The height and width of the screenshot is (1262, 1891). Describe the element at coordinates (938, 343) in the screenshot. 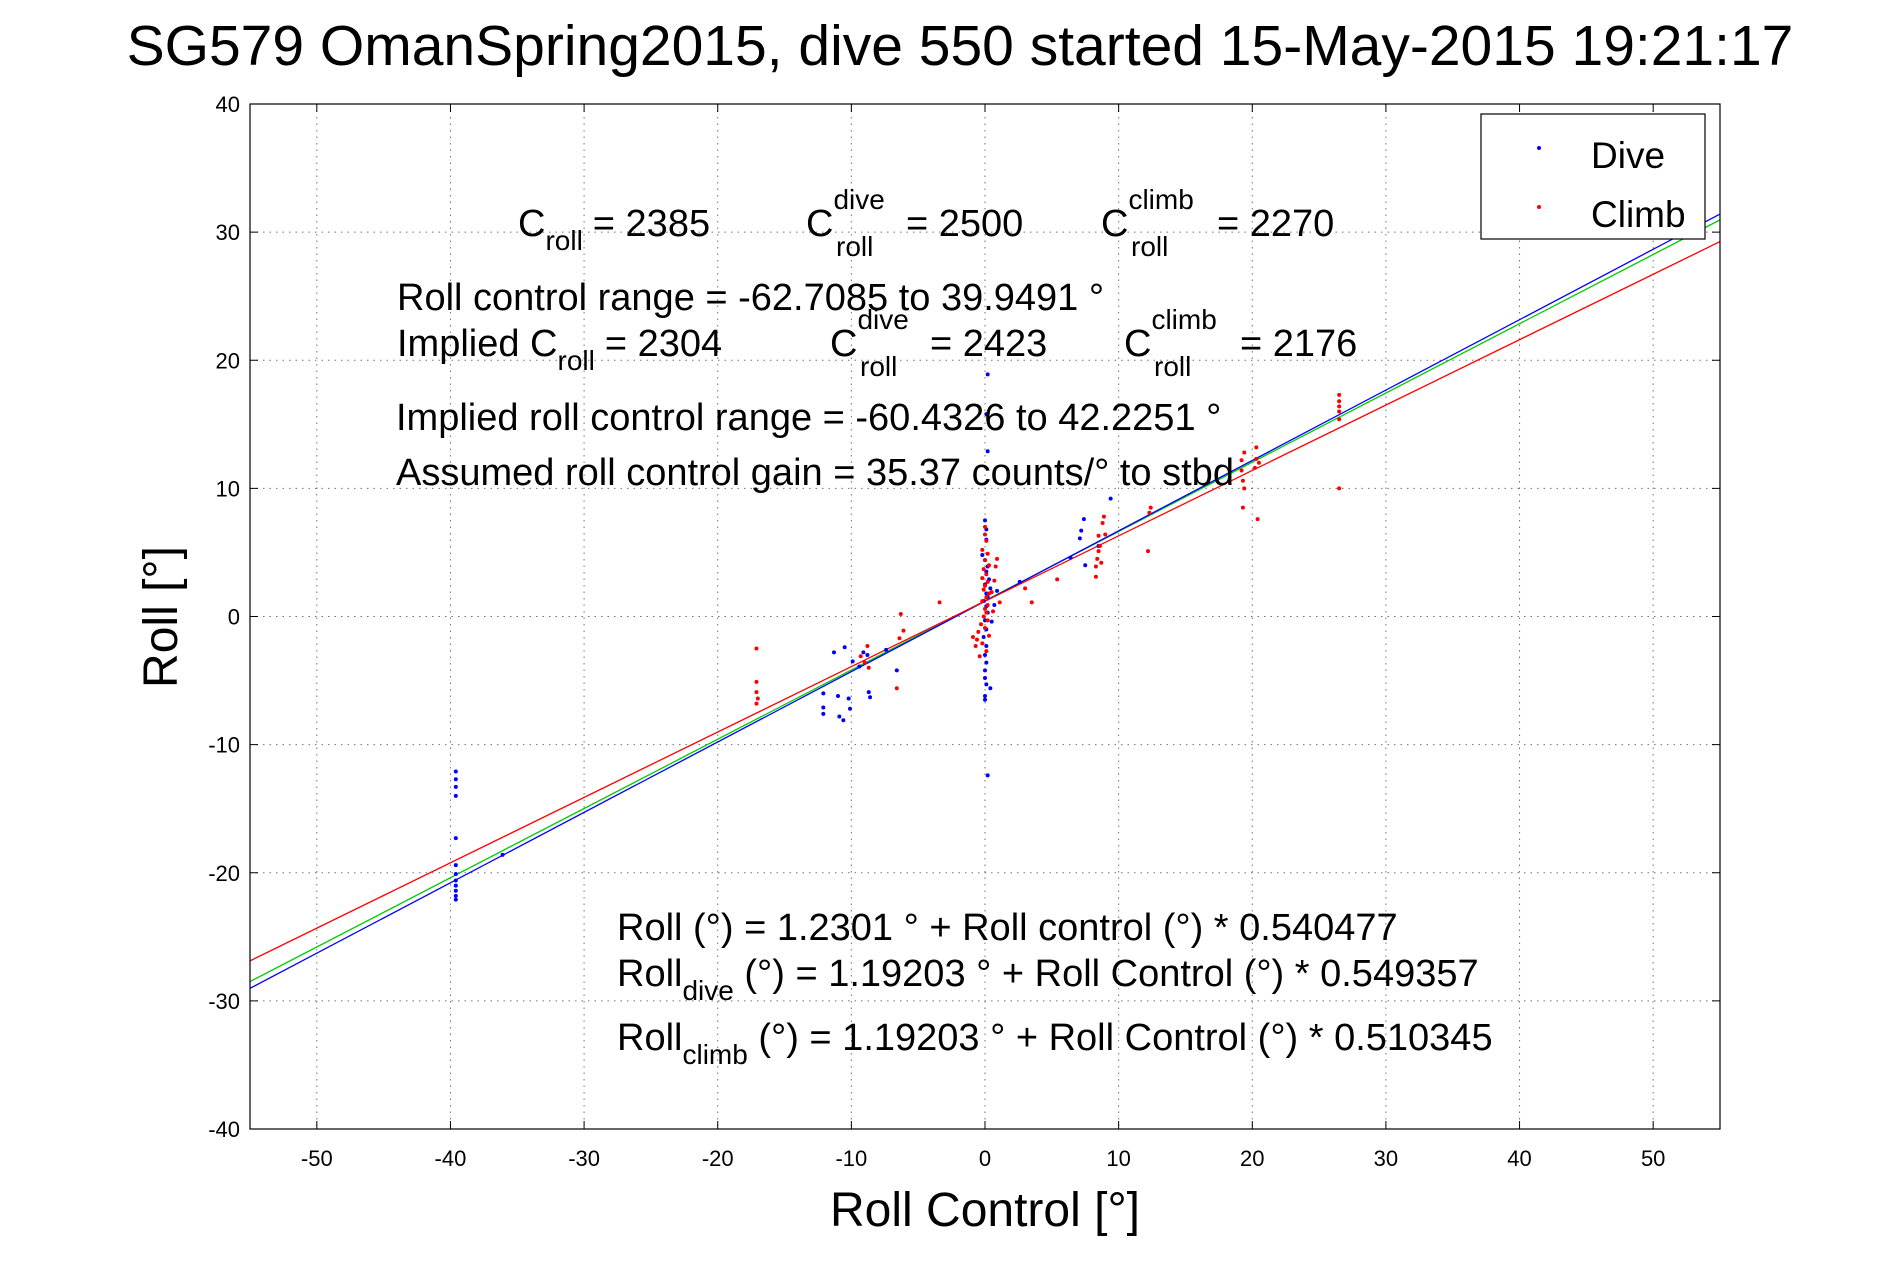

I see `implied-c-roll-dive: Cdive roll= 2423` at that location.